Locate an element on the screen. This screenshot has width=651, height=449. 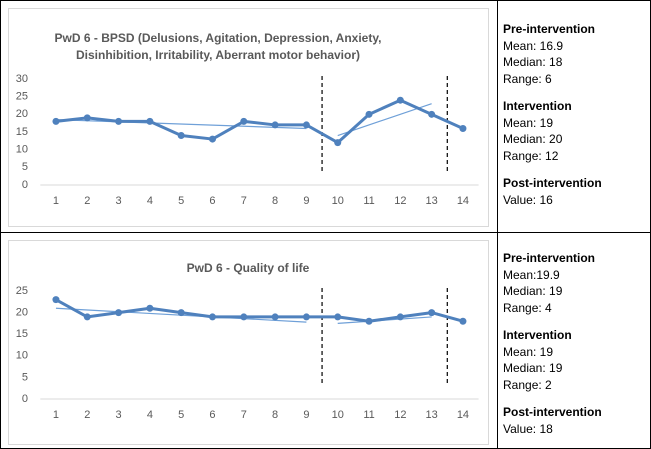
y-tick-label: 30 is located at coordinates (22, 79).